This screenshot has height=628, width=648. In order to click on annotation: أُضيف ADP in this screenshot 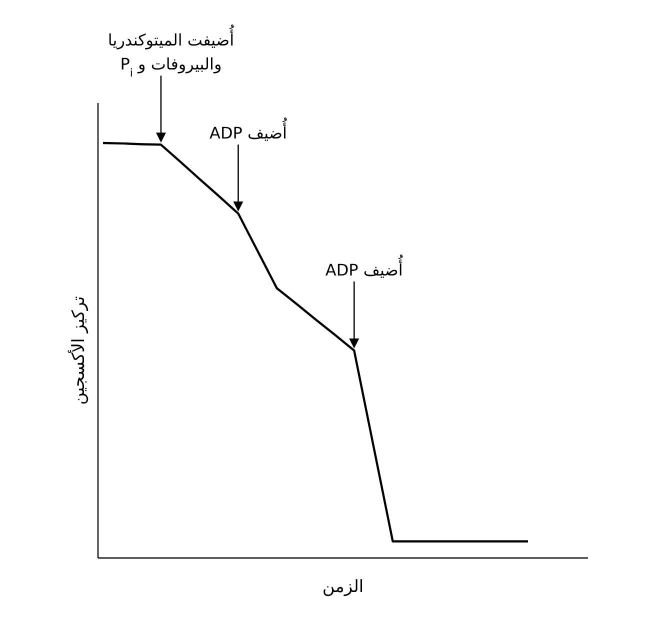, I will do `click(364, 267)`.